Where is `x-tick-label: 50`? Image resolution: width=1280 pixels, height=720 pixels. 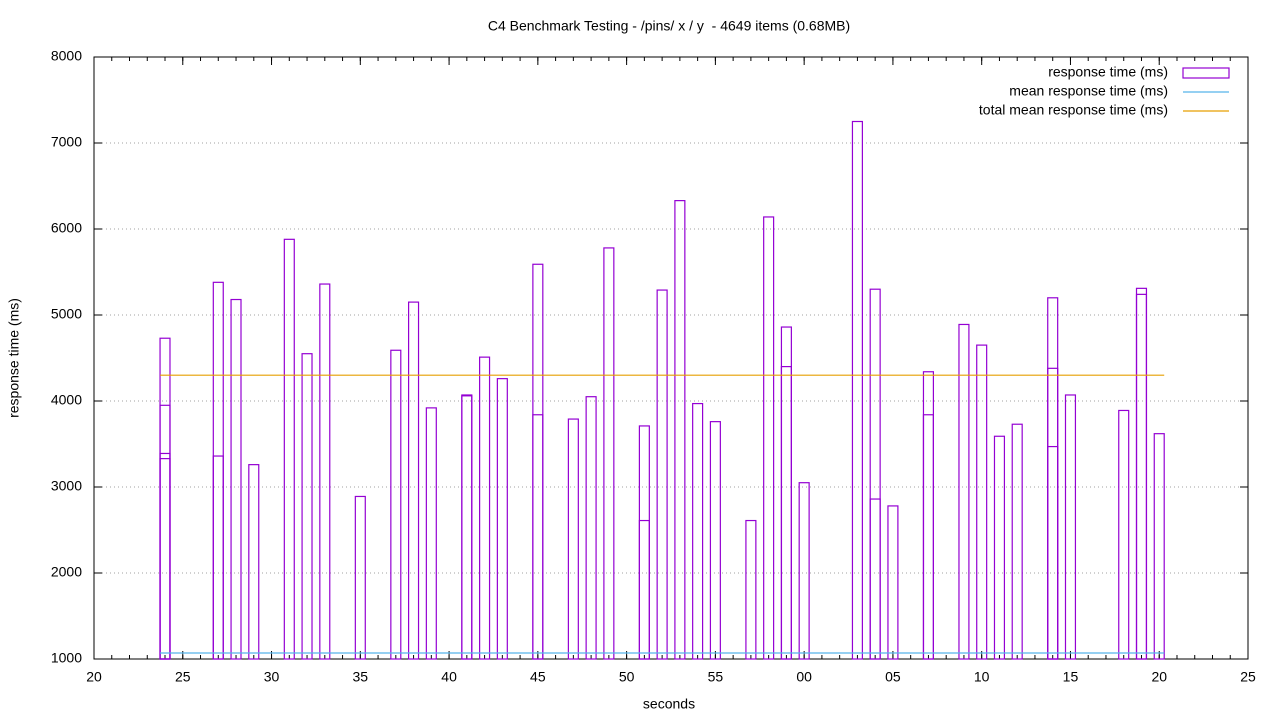
x-tick-label: 50 is located at coordinates (627, 677).